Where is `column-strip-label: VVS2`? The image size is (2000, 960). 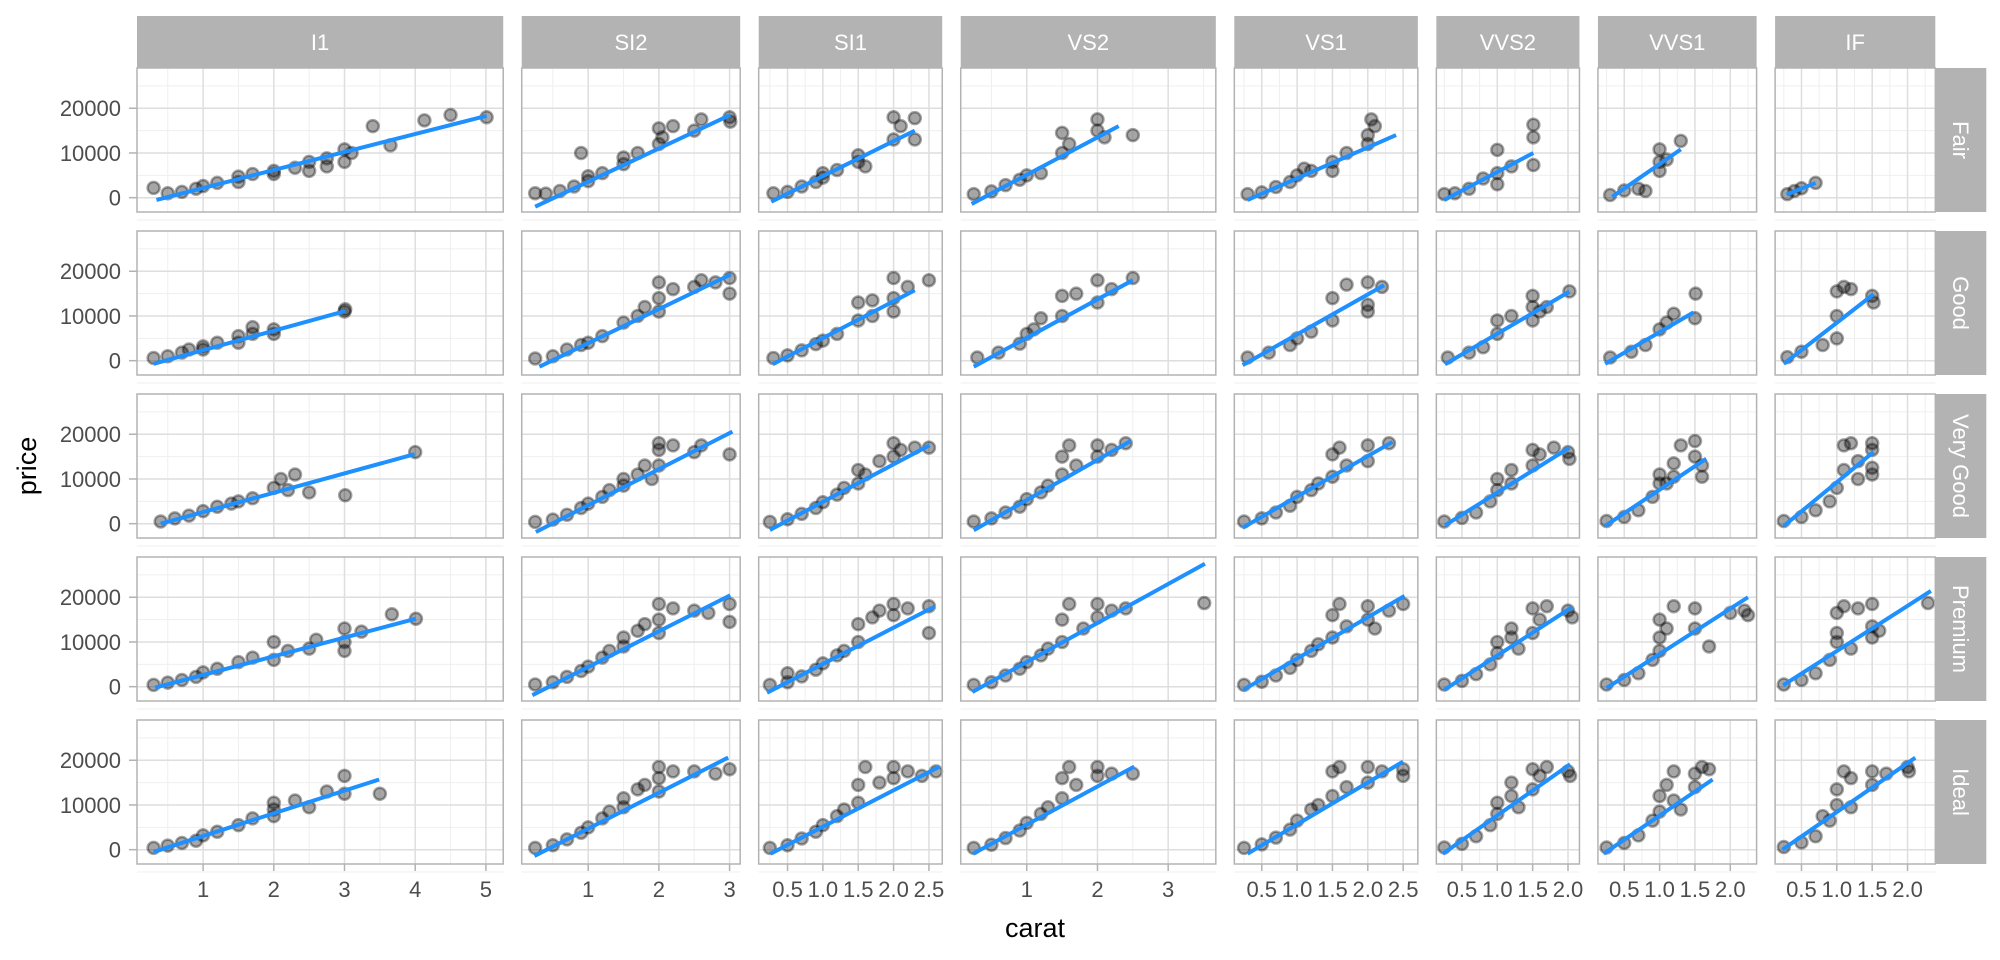
column-strip-label: VVS2 is located at coordinates (1508, 42).